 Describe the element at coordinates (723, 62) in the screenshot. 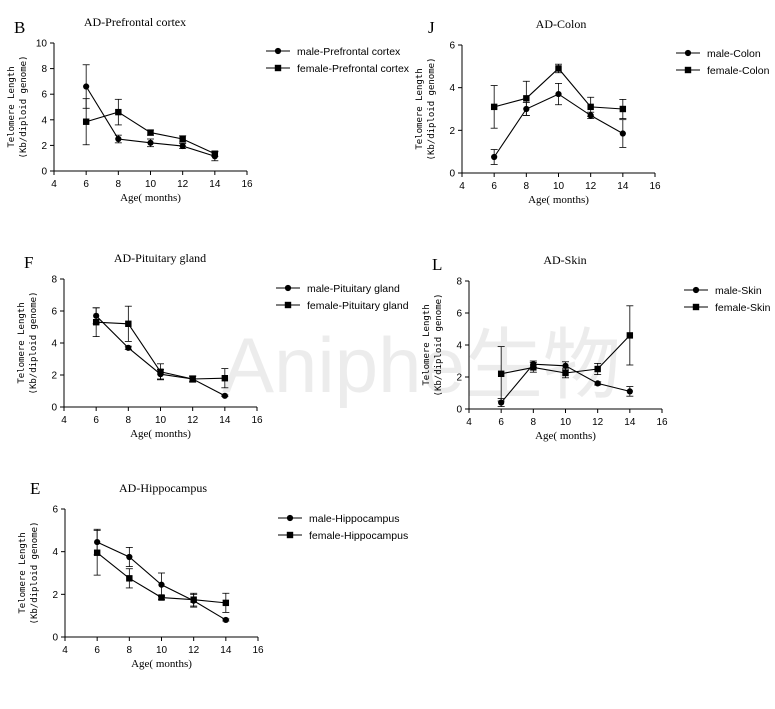

I see `legend: male-Colon female-Colon` at that location.